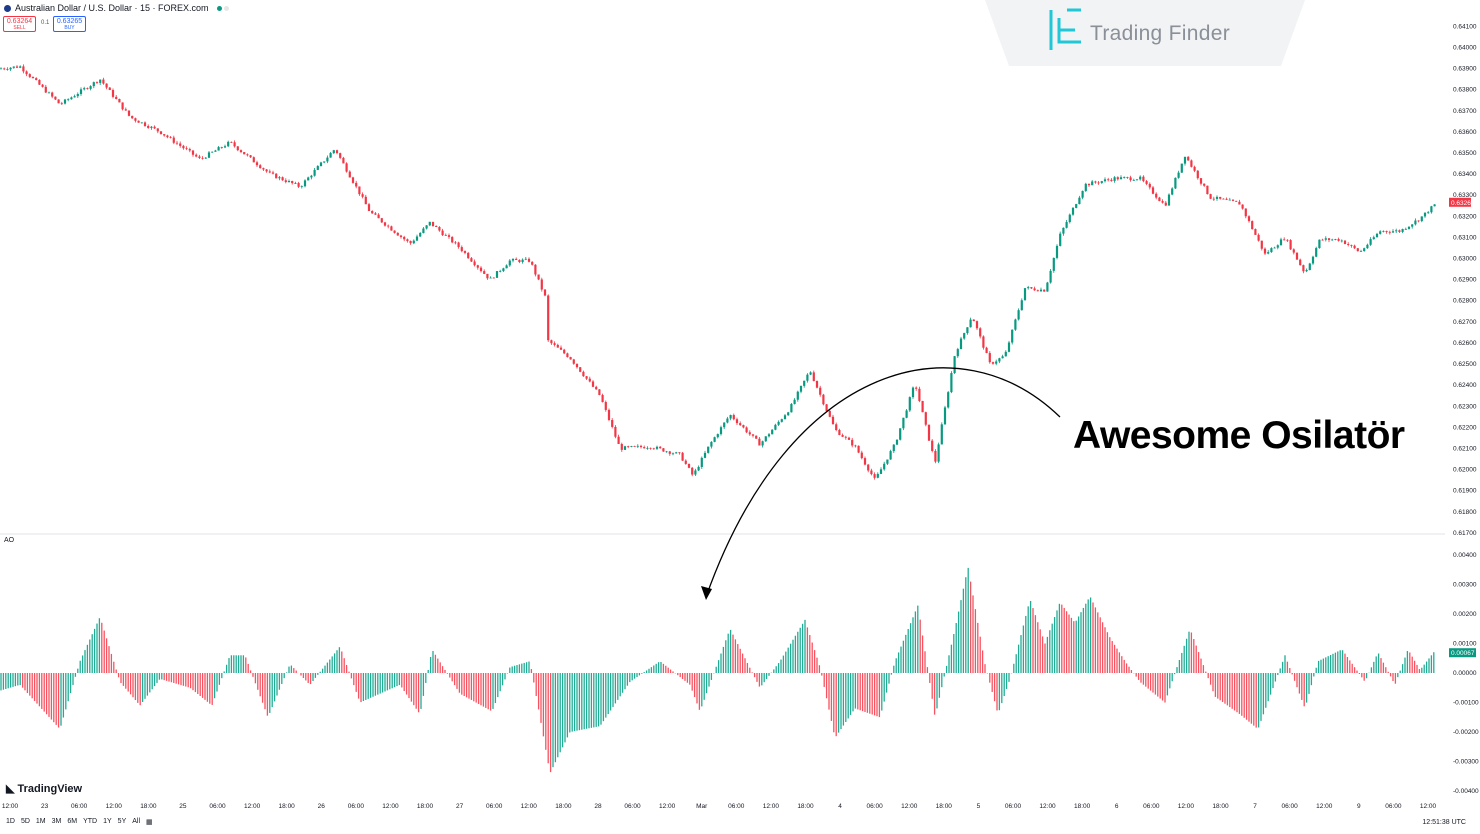 Image resolution: width=1480 pixels, height=834 pixels. What do you see at coordinates (1465, 614) in the screenshot?
I see `ao-tick-label: 0.00200` at bounding box center [1465, 614].